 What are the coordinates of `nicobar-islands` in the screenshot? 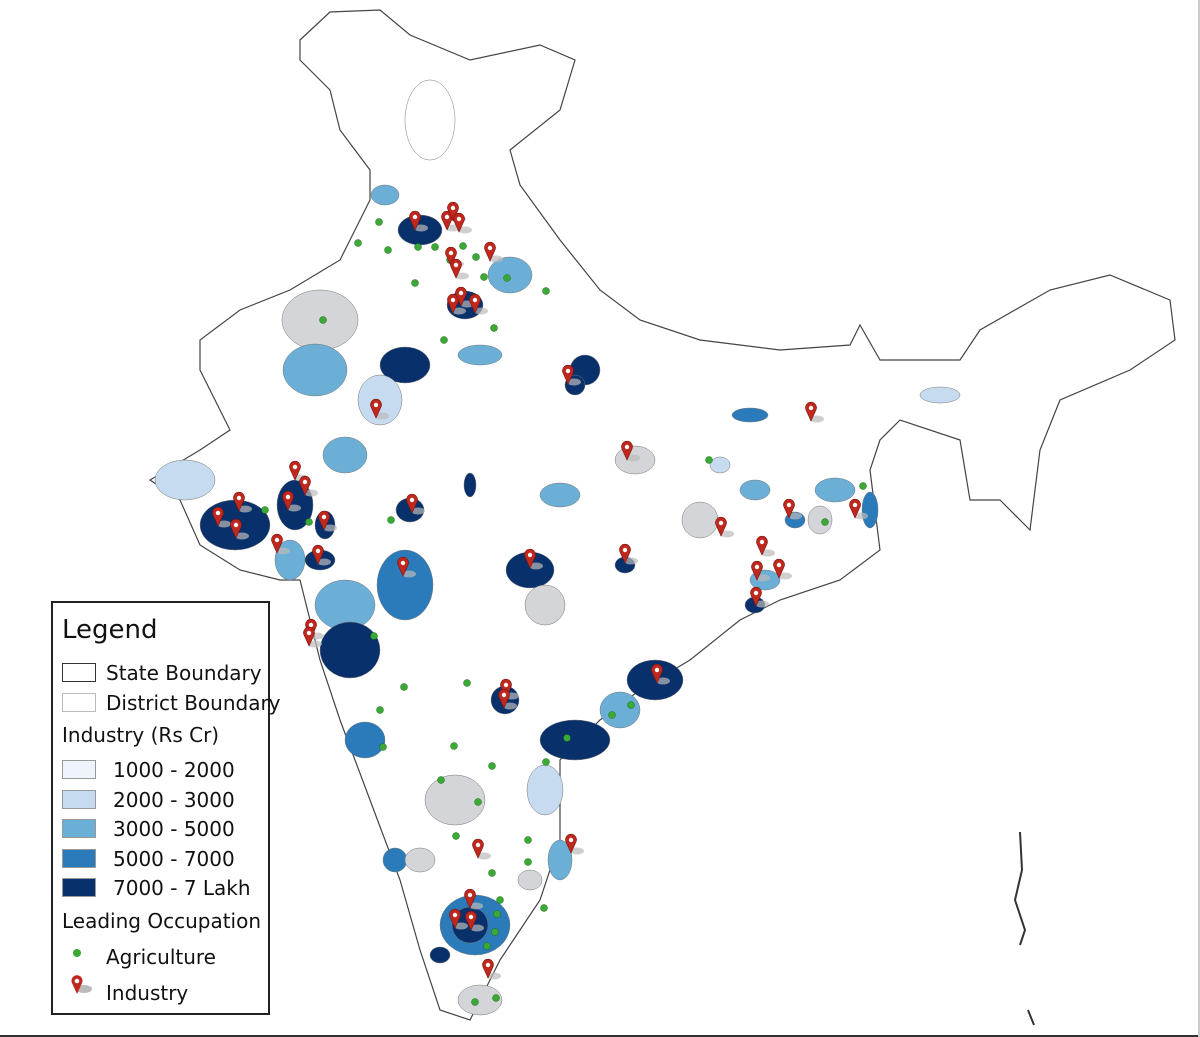 It's located at (1031, 1017).